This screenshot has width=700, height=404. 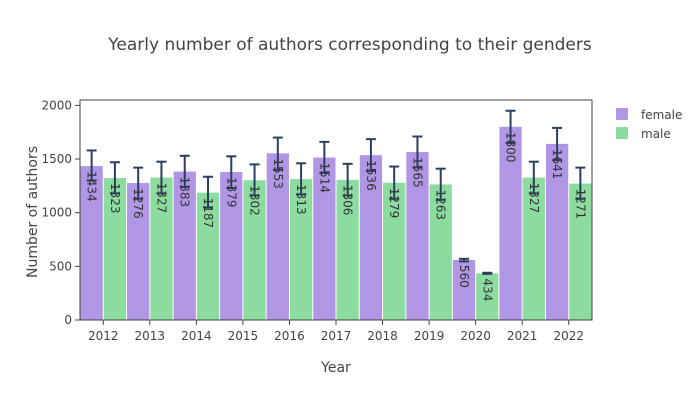 What do you see at coordinates (150, 336) in the screenshot?
I see `x-tick-label-2013: 2013` at bounding box center [150, 336].